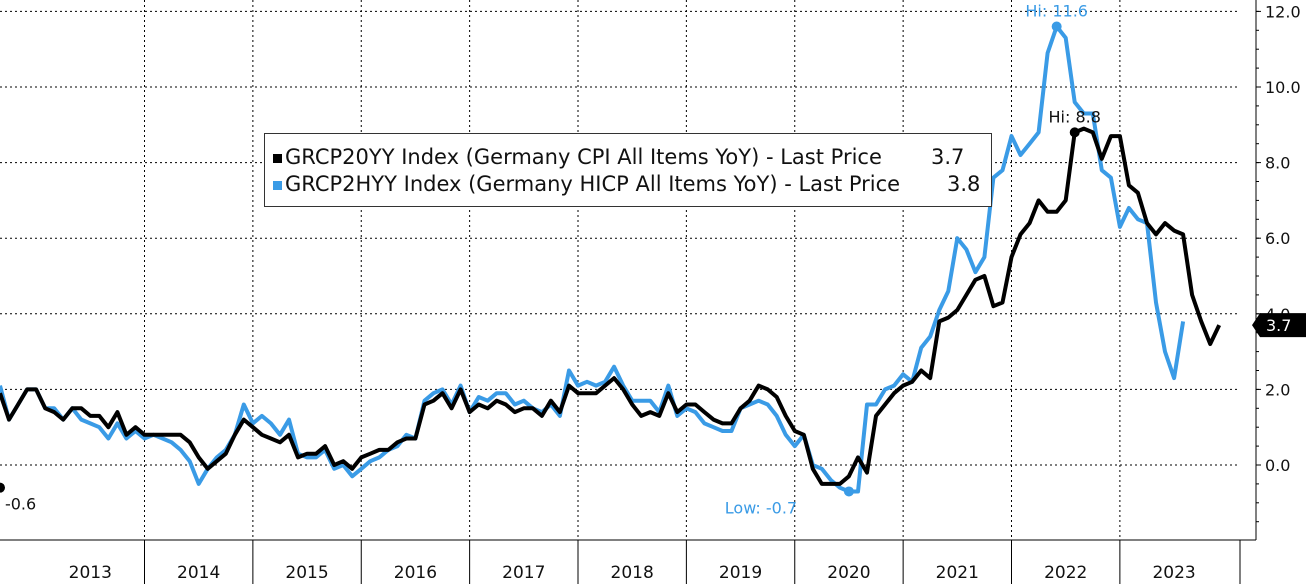 Image resolution: width=1306 pixels, height=584 pixels. What do you see at coordinates (957, 573) in the screenshot?
I see `x-tick-label: 2021` at bounding box center [957, 573].